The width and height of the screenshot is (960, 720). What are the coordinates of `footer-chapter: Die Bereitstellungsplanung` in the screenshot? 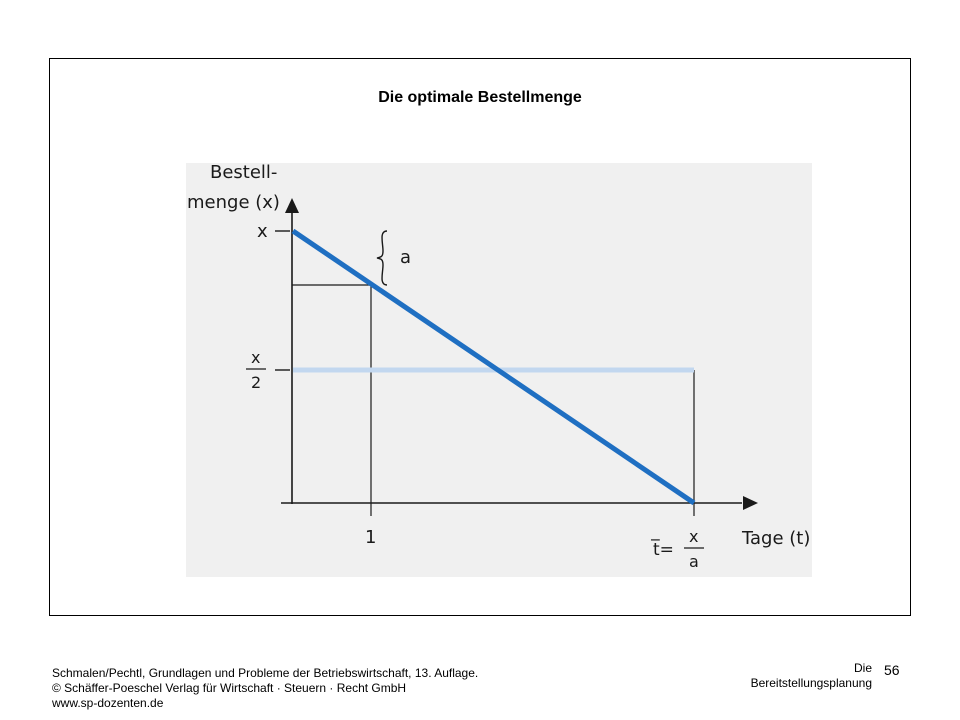 It's located at (811, 676).